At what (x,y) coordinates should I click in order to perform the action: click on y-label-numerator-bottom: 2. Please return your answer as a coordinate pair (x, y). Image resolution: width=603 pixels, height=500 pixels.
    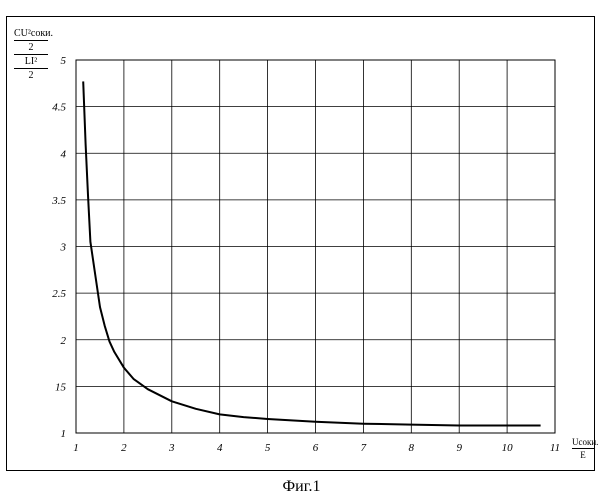
    Looking at the image, I should click on (31, 47).